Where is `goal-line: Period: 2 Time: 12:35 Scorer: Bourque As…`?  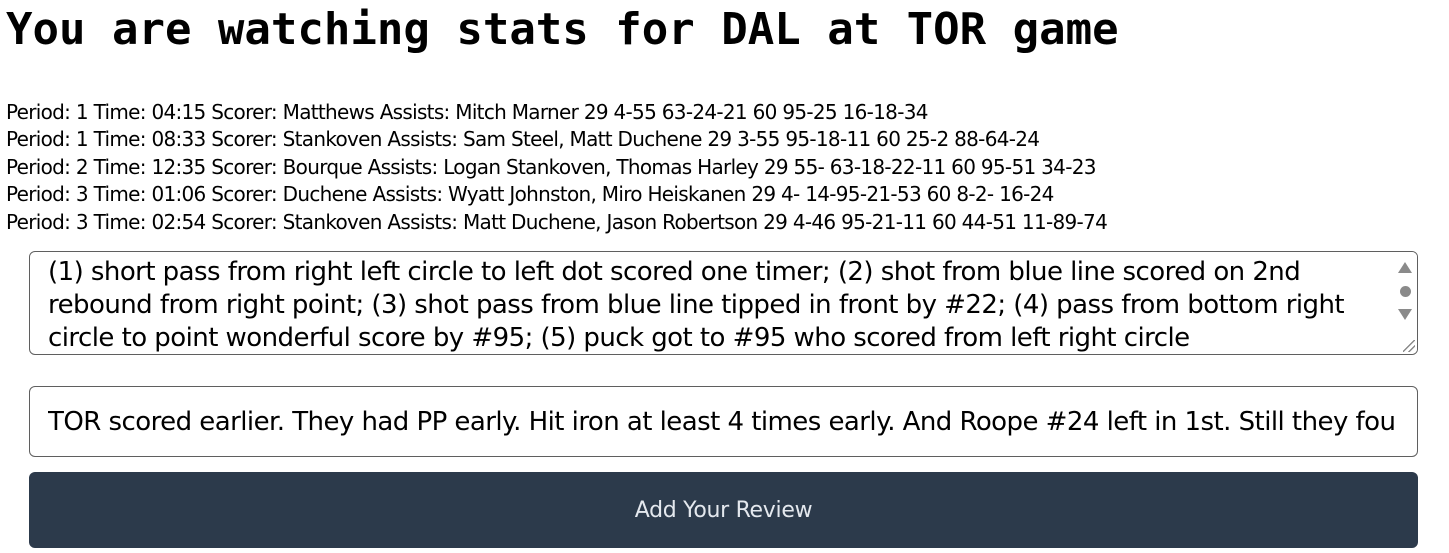 goal-line: Period: 2 Time: 12:35 Scorer: Bourque As… is located at coordinates (556, 167).